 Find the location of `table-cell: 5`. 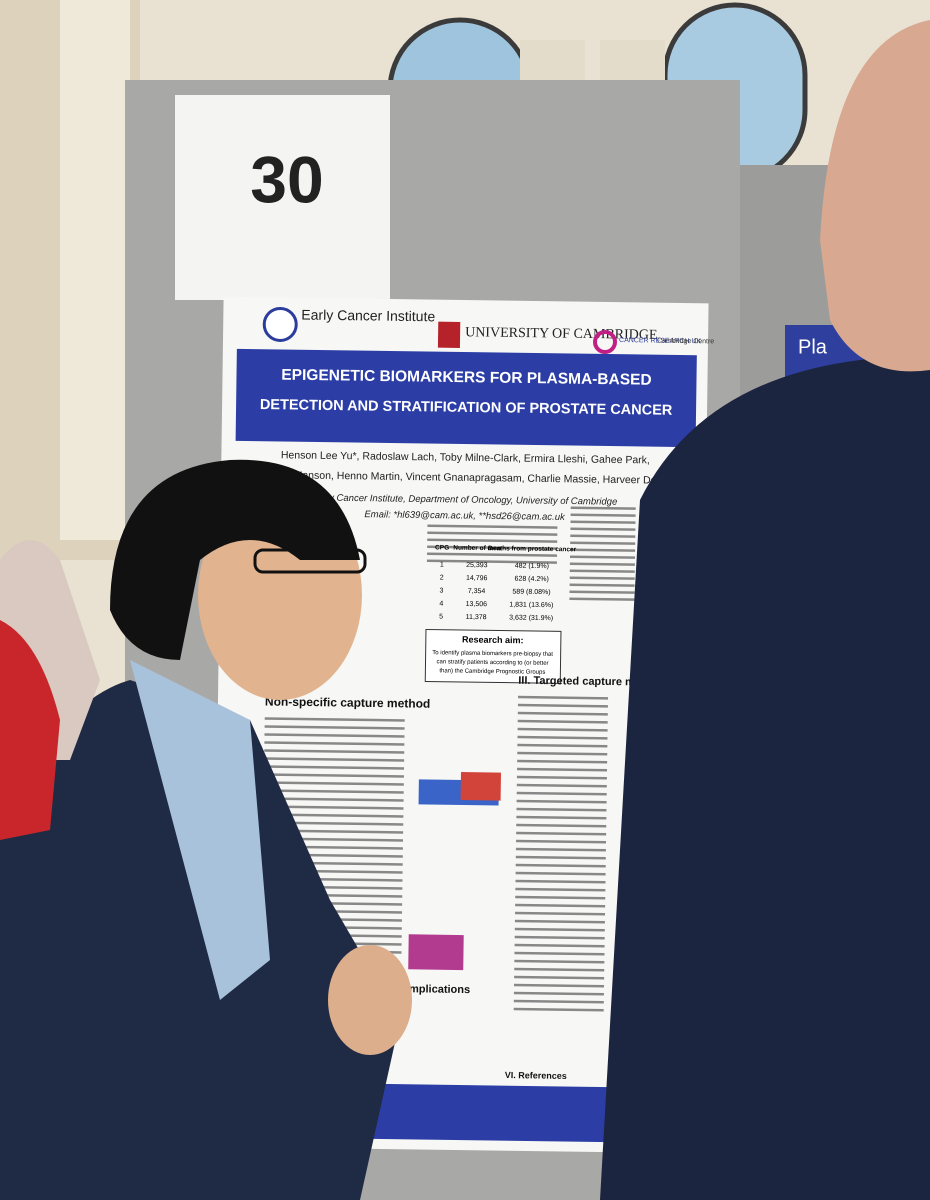

table-cell: 5 is located at coordinates (441, 617).